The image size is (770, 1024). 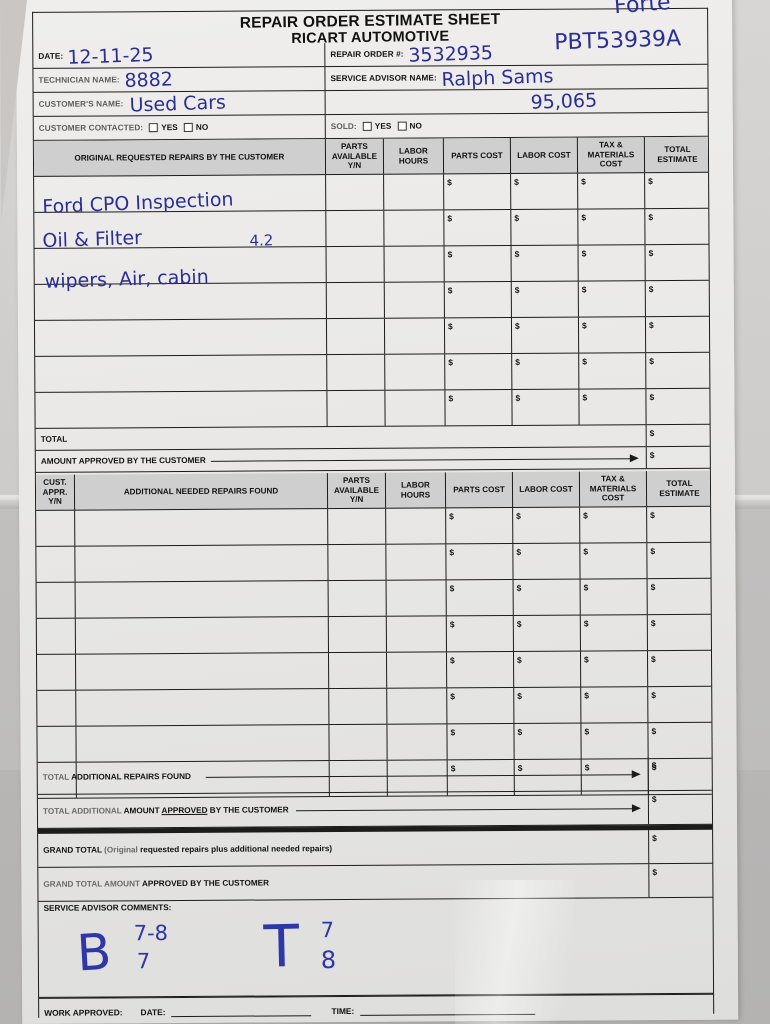 What do you see at coordinates (376, 947) in the screenshot?
I see `service-advisor-comments-area: SERVICE ADVISOR COMMENTS: B 7-8 7 T 7 8` at bounding box center [376, 947].